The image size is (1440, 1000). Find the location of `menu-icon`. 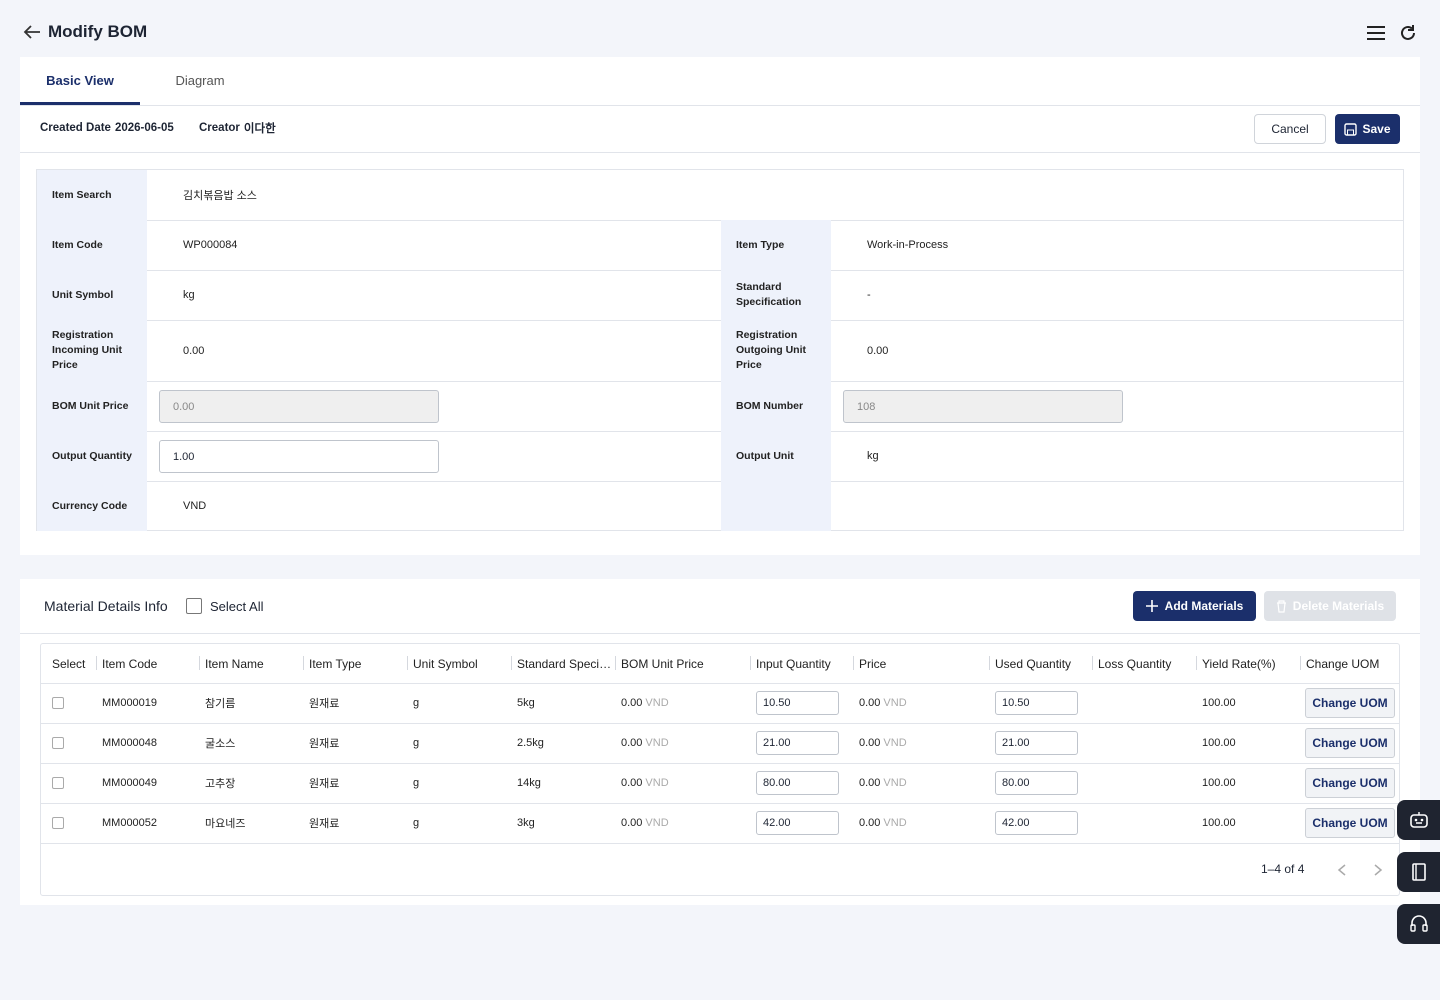

menu-icon is located at coordinates (1376, 33).